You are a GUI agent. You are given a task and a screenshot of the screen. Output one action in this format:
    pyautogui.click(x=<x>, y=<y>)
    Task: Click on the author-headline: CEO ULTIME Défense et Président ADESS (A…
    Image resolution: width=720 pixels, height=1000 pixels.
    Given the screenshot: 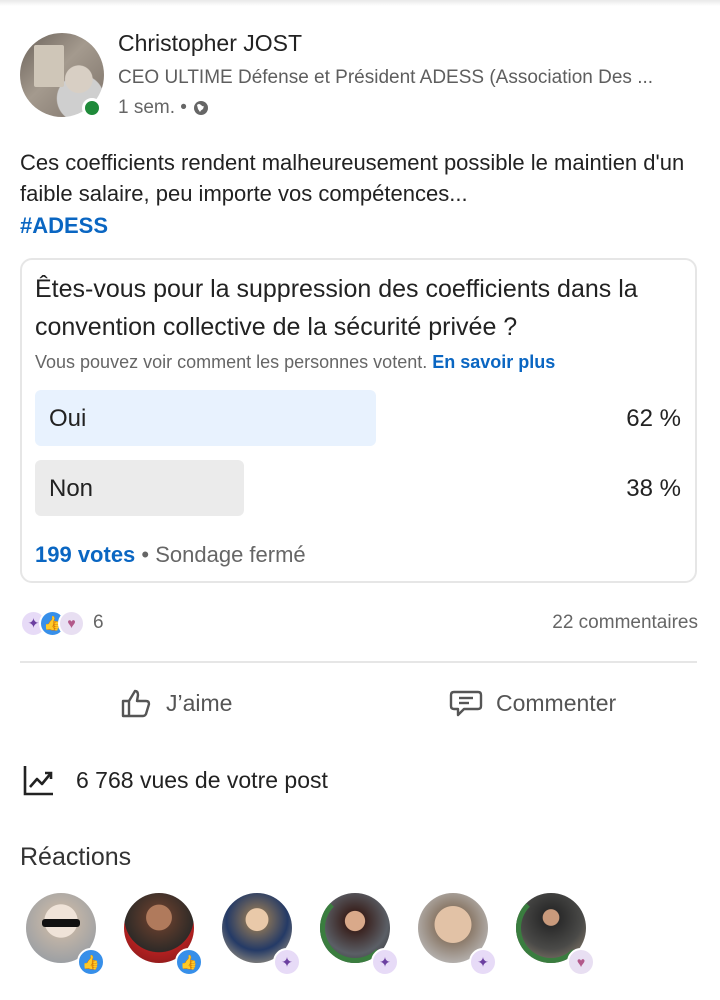 What is the action you would take?
    pyautogui.click(x=386, y=77)
    